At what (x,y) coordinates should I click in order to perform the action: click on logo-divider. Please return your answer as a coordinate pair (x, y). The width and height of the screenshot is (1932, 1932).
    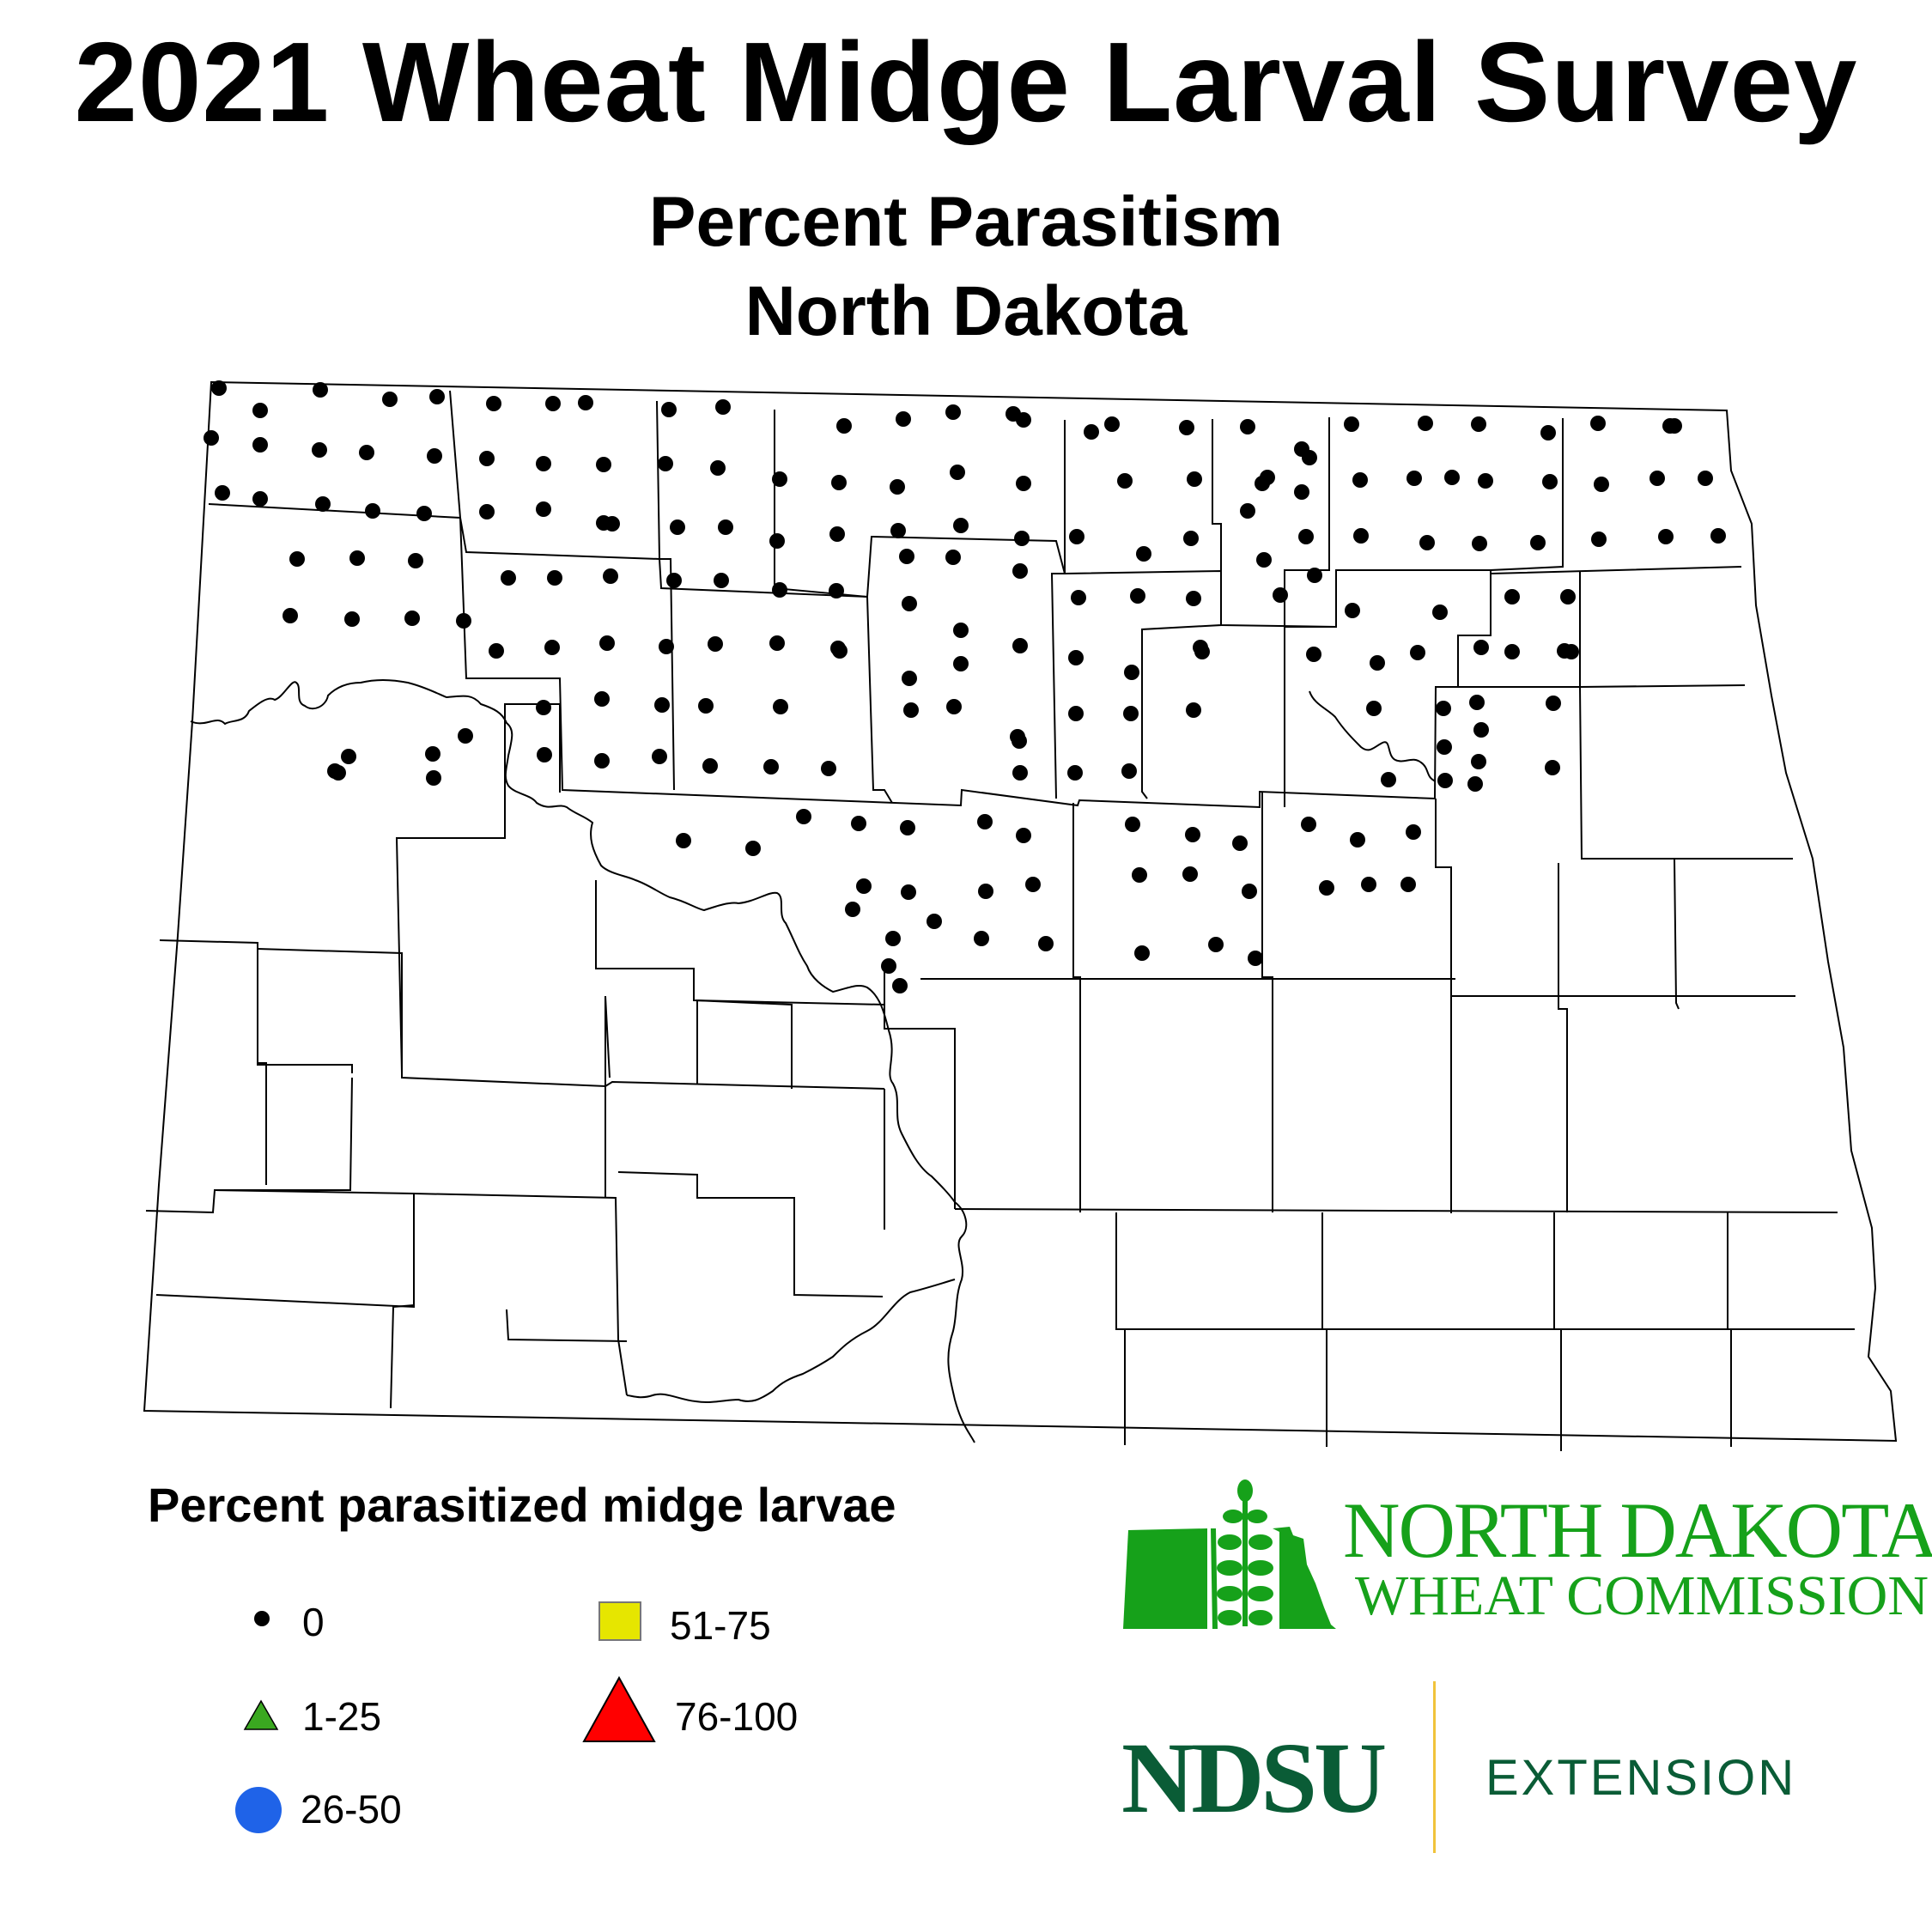
    Looking at the image, I should click on (1434, 1767).